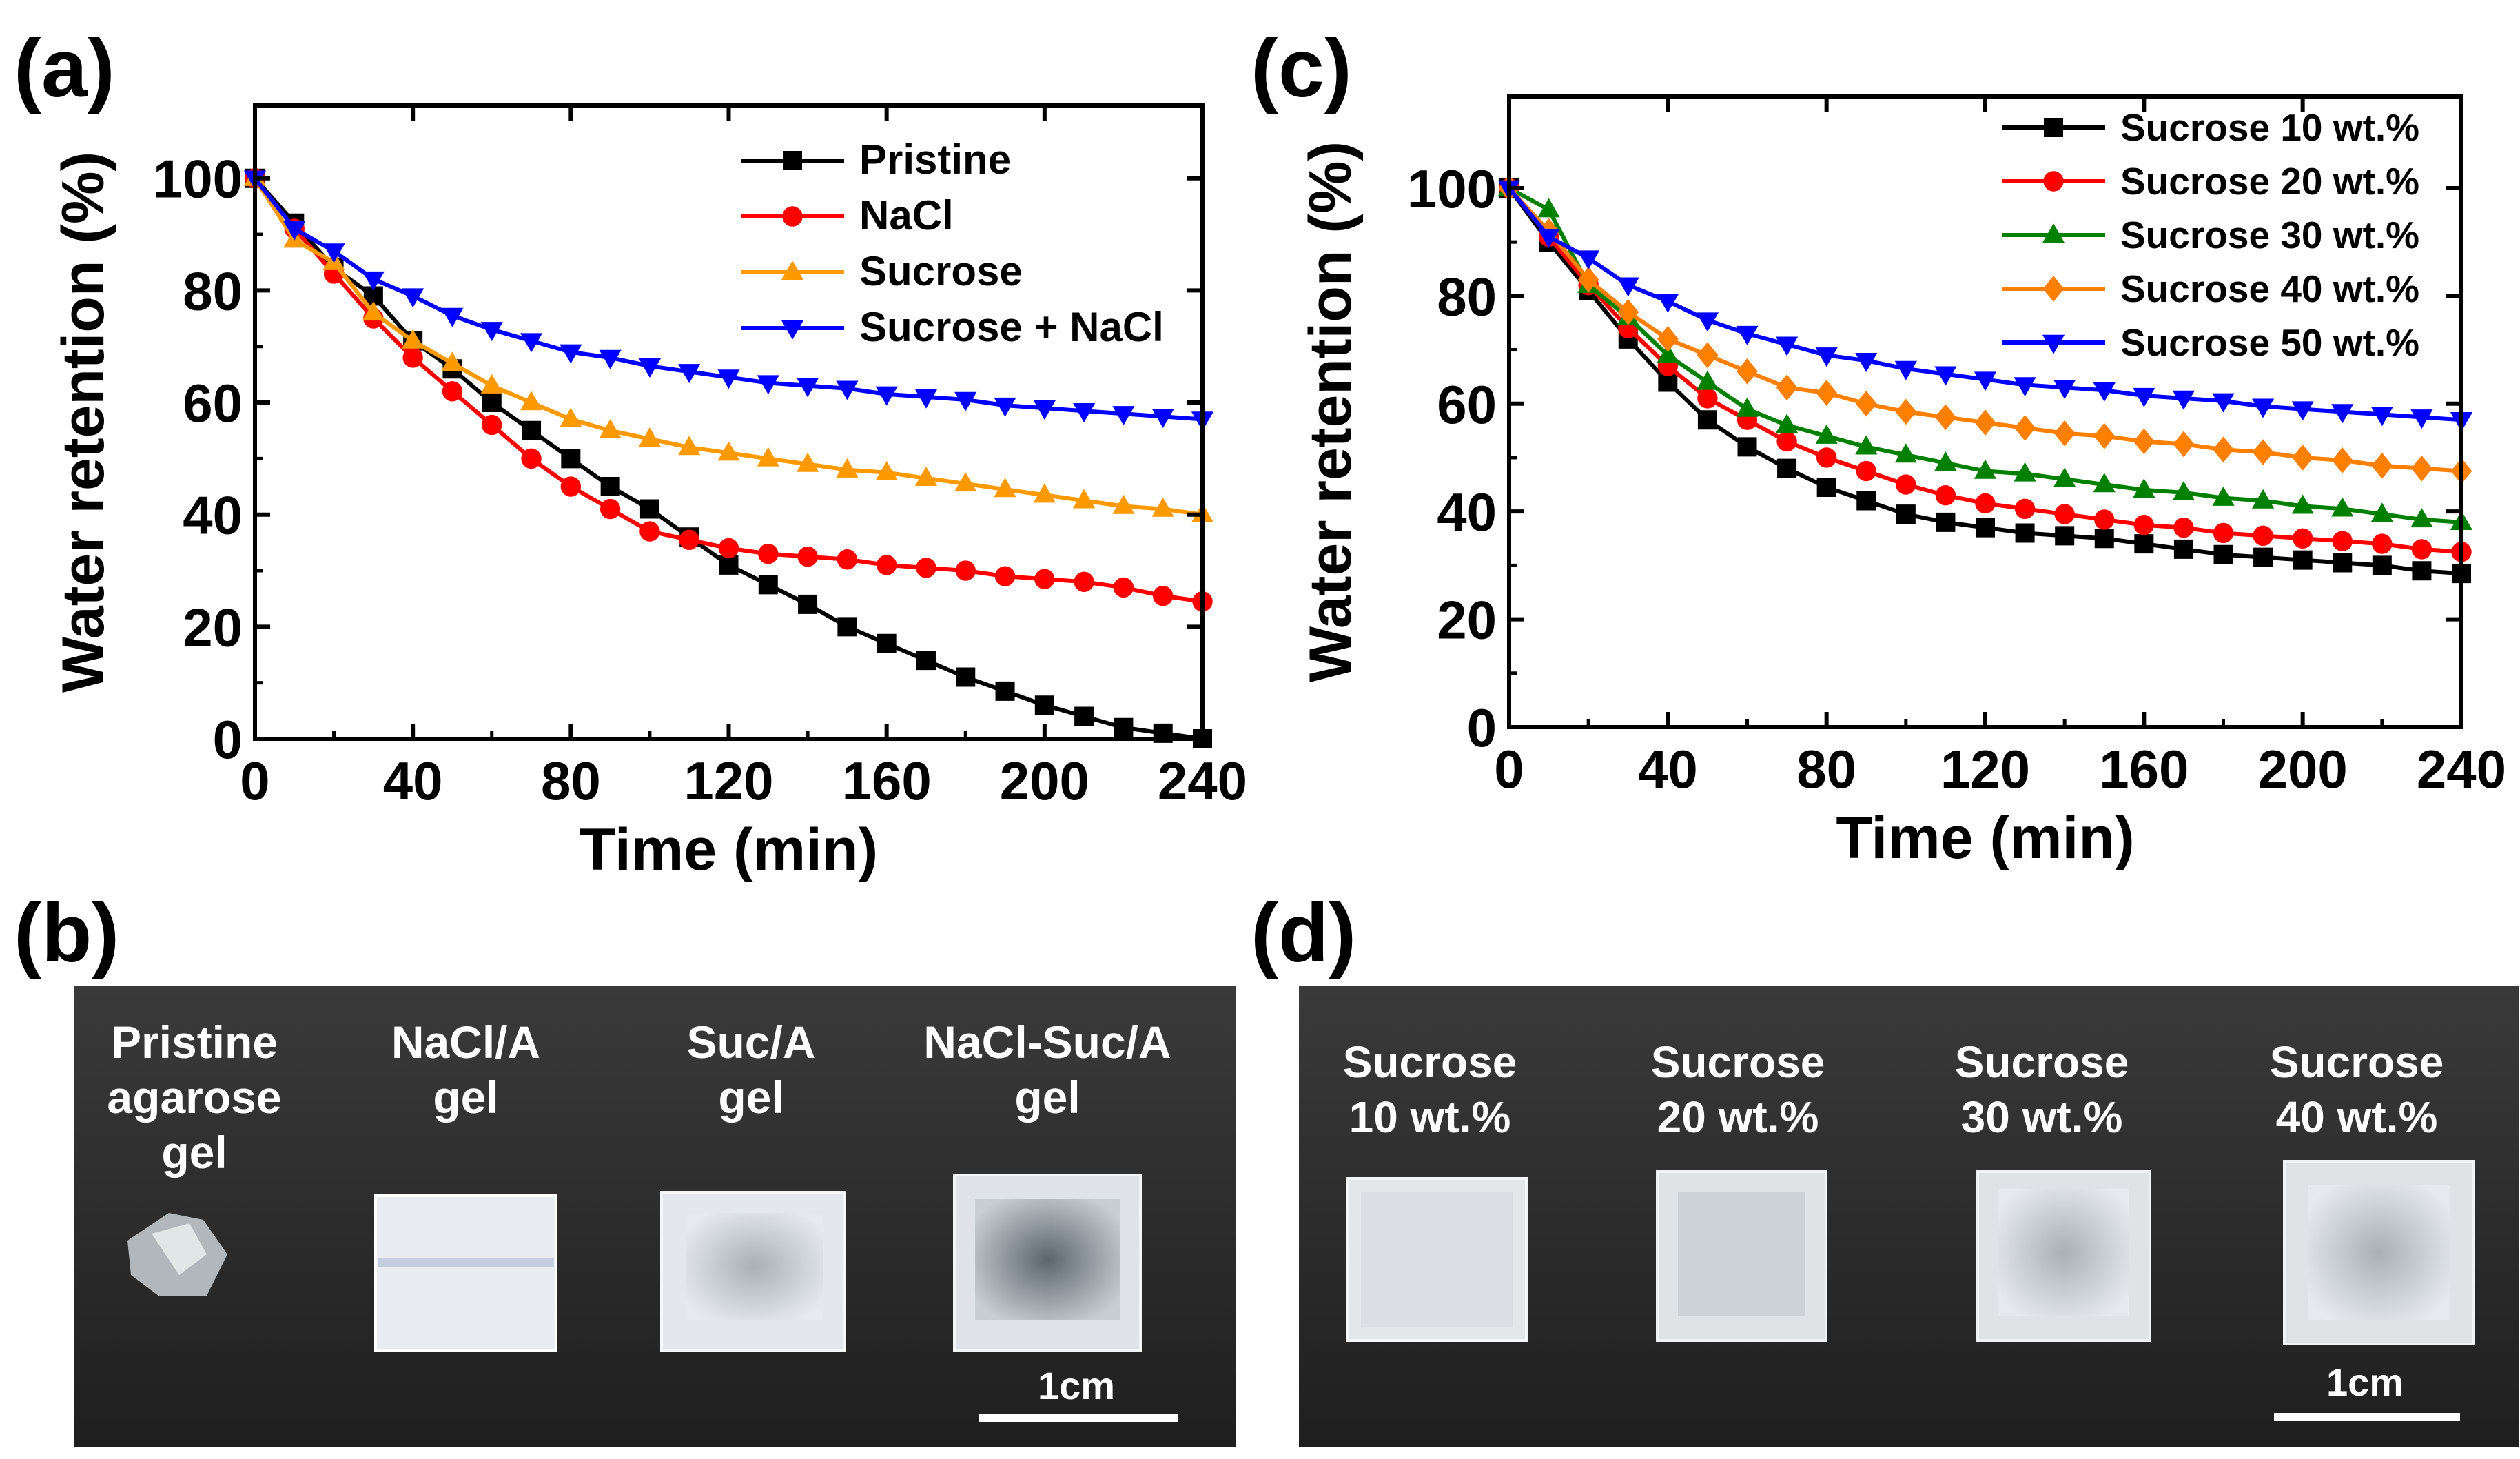 This screenshot has width=2520, height=1459. What do you see at coordinates (1011, 327) in the screenshot?
I see `legend-label: Sucrose + NaCl` at bounding box center [1011, 327].